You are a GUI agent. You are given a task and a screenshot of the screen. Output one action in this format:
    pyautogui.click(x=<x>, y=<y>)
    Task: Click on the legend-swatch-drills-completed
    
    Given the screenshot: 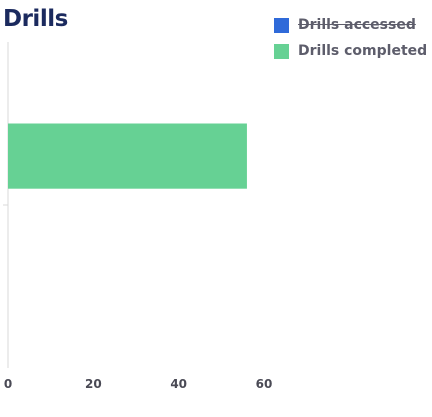 What is the action you would take?
    pyautogui.click(x=281, y=51)
    